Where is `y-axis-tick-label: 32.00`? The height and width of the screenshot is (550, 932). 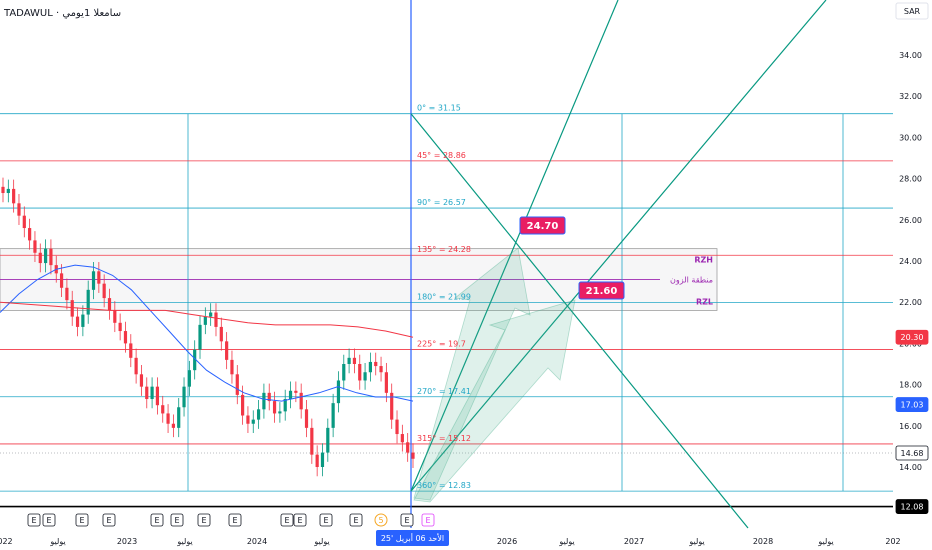 y-axis-tick-label: 32.00 is located at coordinates (910, 96).